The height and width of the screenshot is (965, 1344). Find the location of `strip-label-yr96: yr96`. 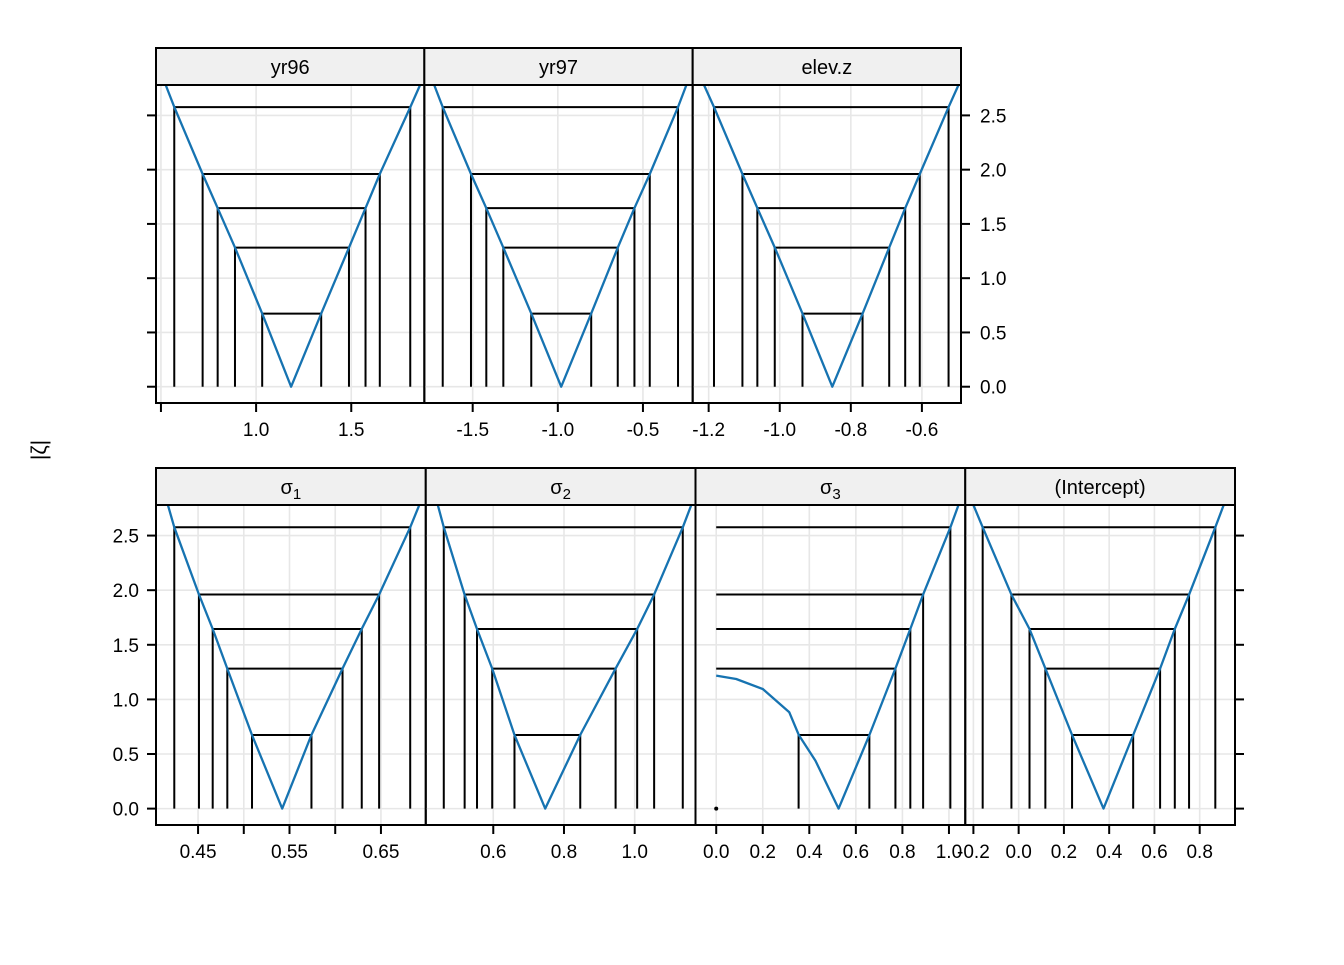

strip-label-yr96: yr96 is located at coordinates (290, 68).